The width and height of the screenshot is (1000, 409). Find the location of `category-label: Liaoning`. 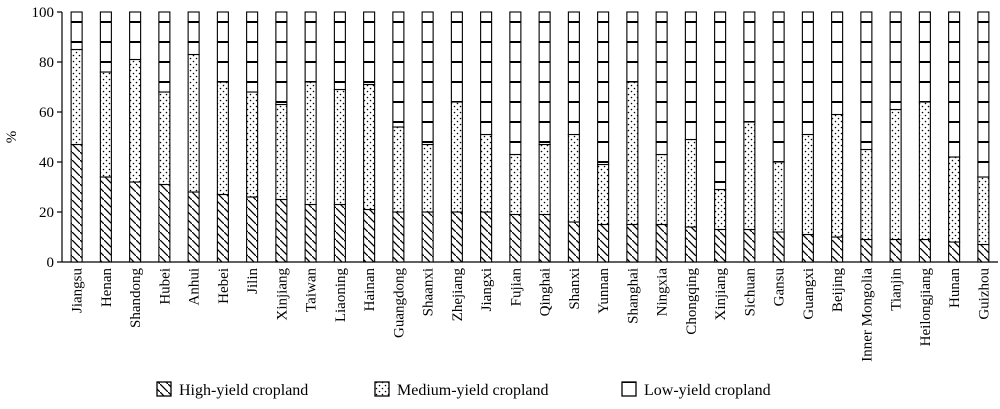

category-label: Liaoning is located at coordinates (341, 295).